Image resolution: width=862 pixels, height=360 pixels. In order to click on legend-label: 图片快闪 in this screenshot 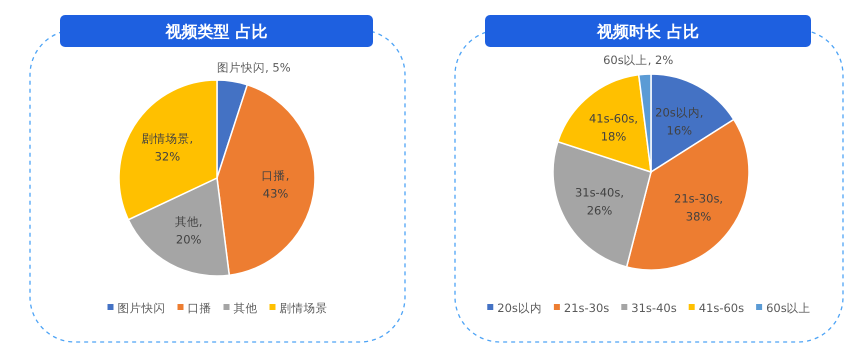, I will do `click(142, 308)`.